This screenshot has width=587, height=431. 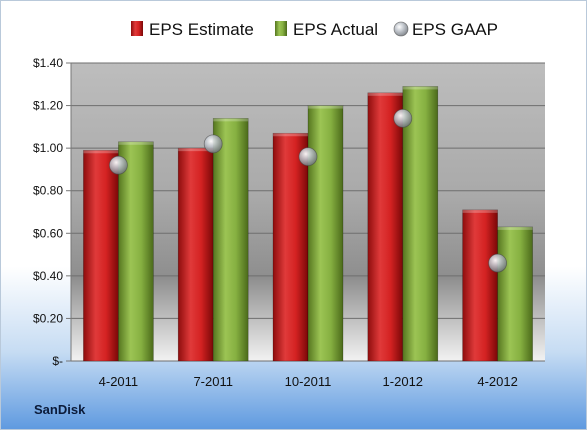 I want to click on actual-bar-1-2012, so click(x=420, y=224).